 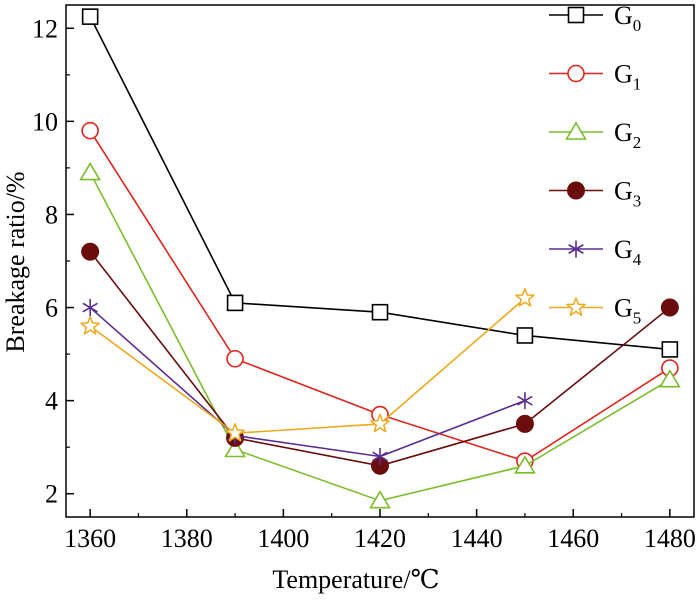 I want to click on legend-label: G0, so click(x=627, y=18).